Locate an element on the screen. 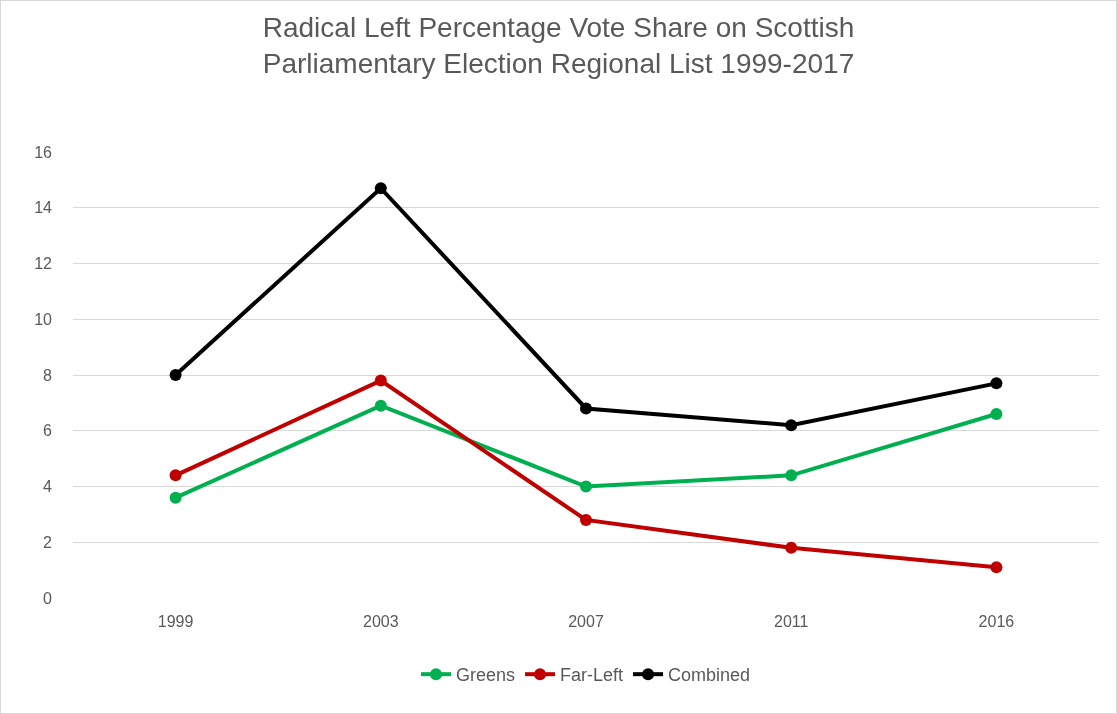 This screenshot has height=714, width=1117. y-tick-label: 16 is located at coordinates (43, 152).